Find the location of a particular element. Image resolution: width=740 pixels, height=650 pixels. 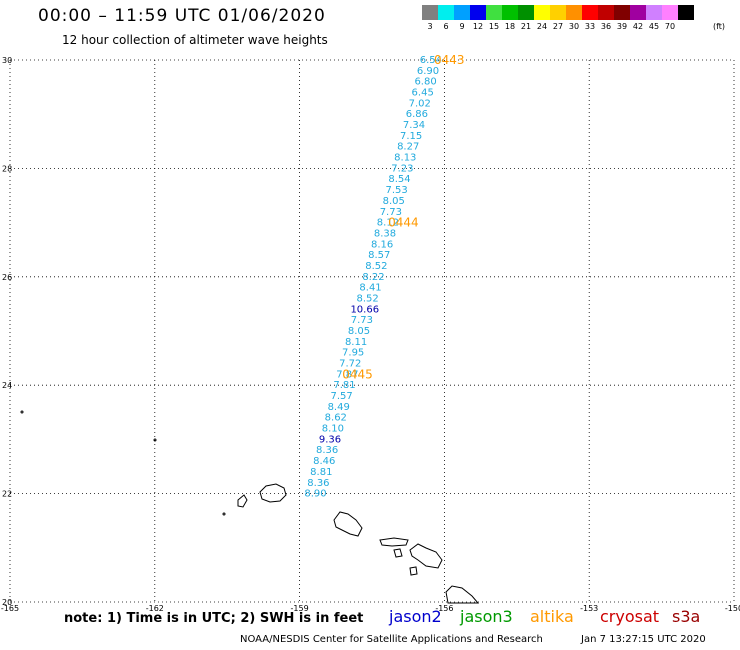

swh-value: 6.86 is located at coordinates (417, 114).